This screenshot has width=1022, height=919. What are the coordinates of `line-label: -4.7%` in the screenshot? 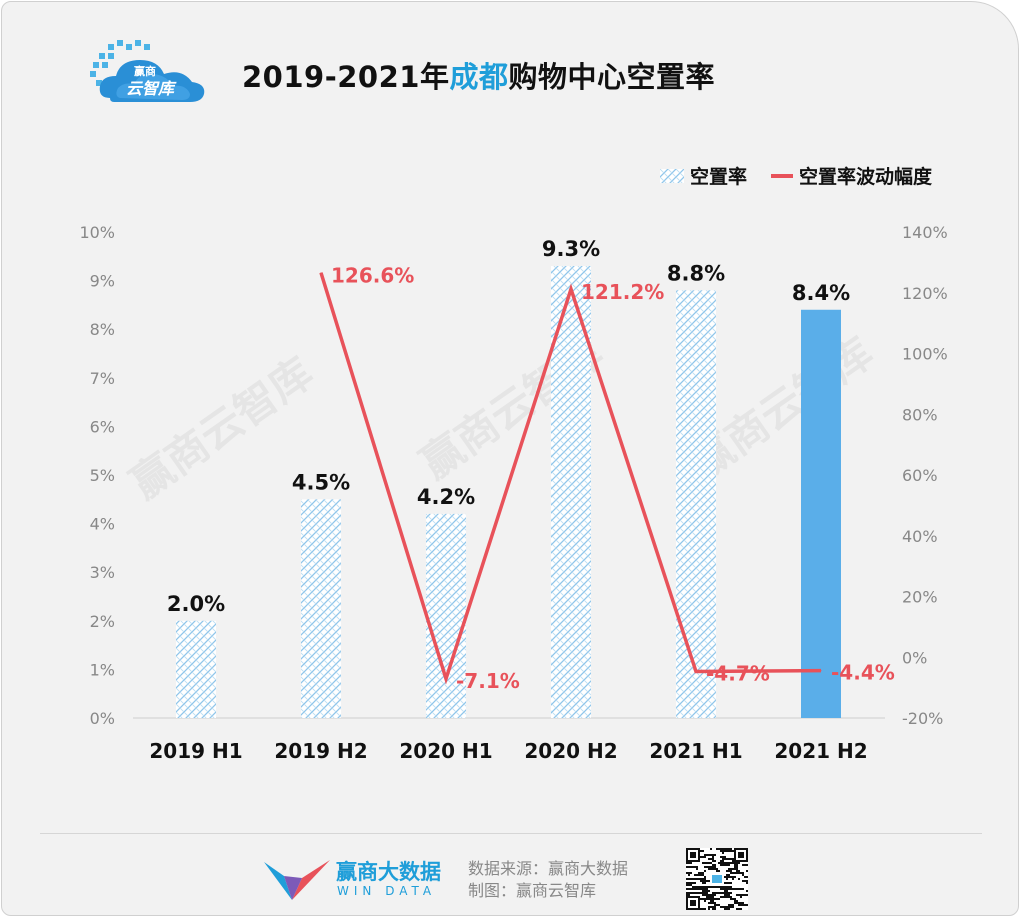 It's located at (738, 674).